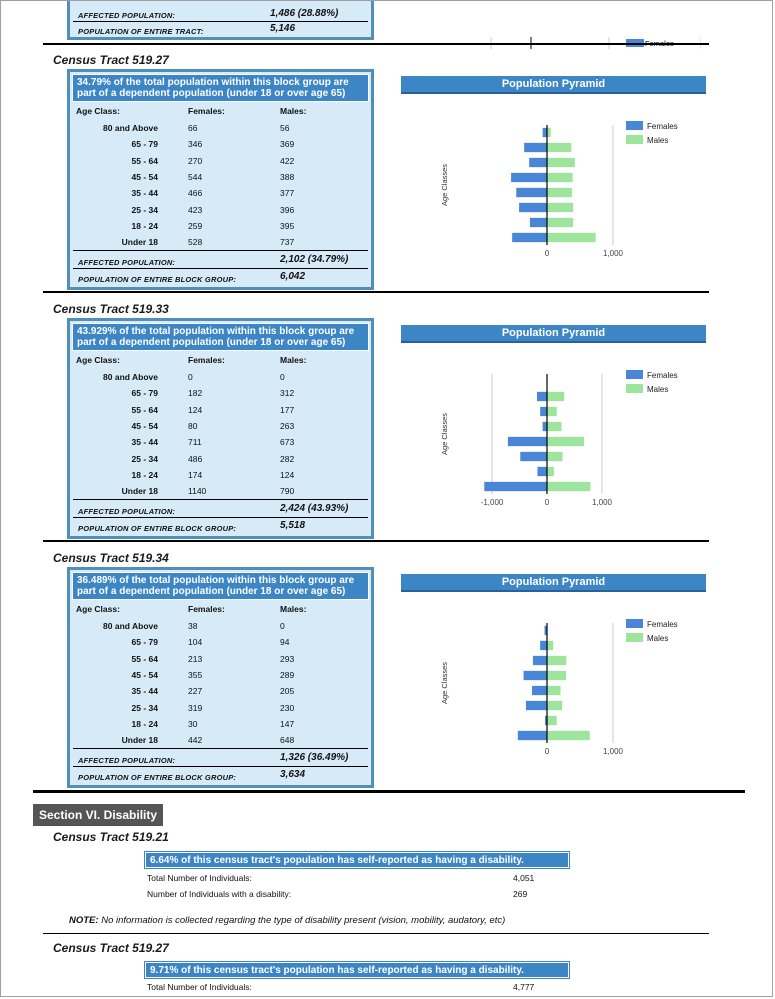  I want to click on females-cell: 528, so click(195, 242).